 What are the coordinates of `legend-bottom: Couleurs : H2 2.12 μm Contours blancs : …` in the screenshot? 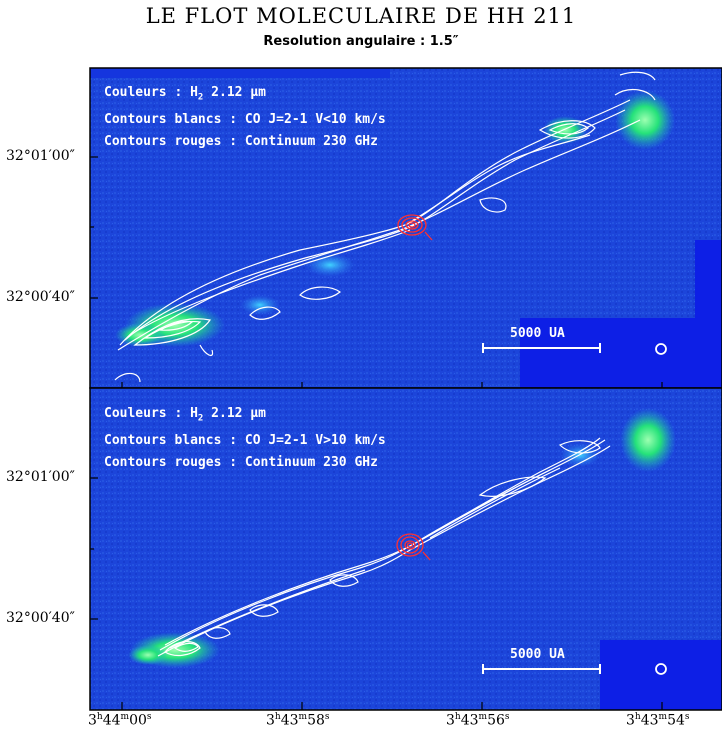 It's located at (245, 438).